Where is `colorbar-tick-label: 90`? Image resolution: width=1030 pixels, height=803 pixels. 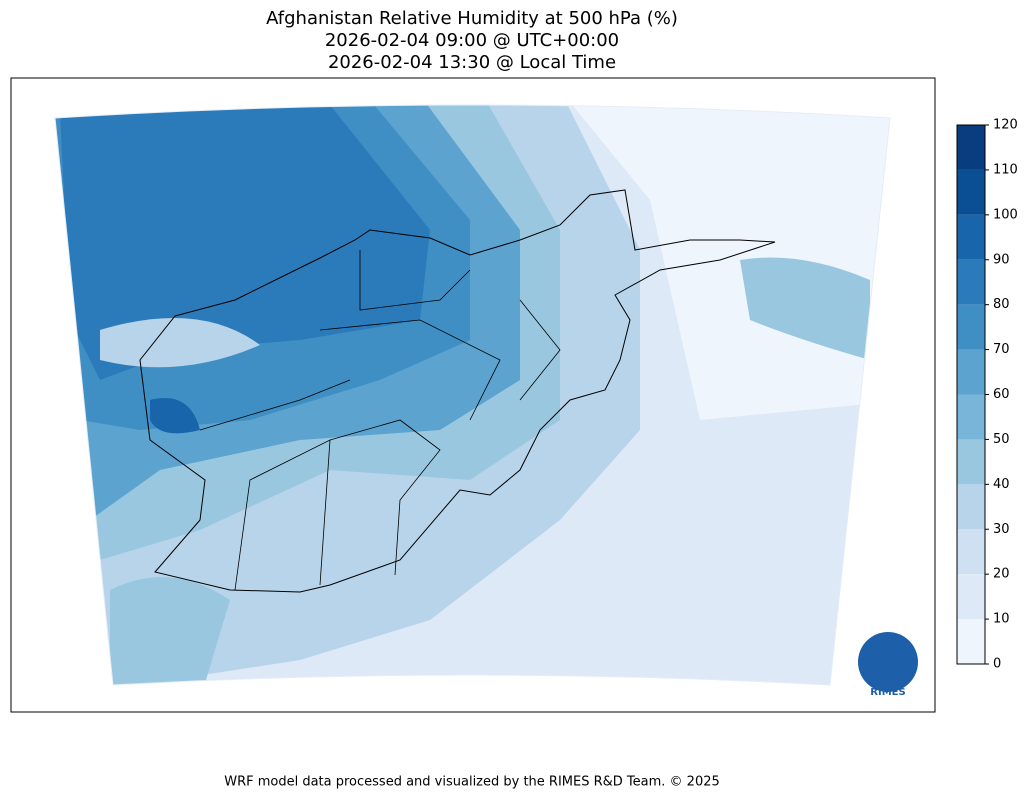
colorbar-tick-label: 90 is located at coordinates (1001, 259).